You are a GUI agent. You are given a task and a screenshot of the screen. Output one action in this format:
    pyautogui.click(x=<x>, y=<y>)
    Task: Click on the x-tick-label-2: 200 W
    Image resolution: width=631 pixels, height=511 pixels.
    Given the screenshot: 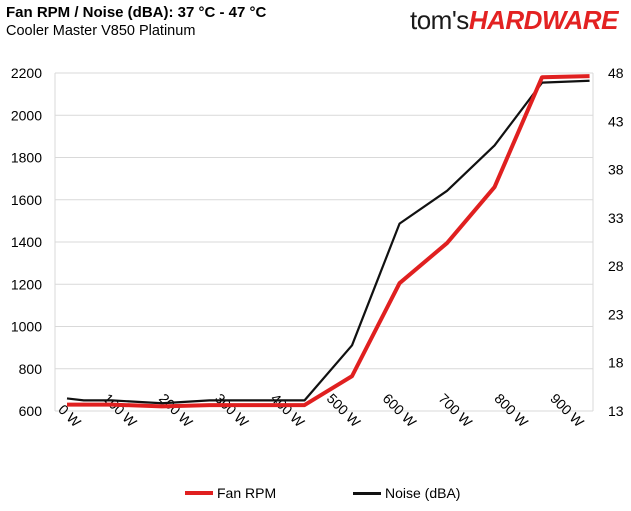 What is the action you would take?
    pyautogui.click(x=176, y=410)
    